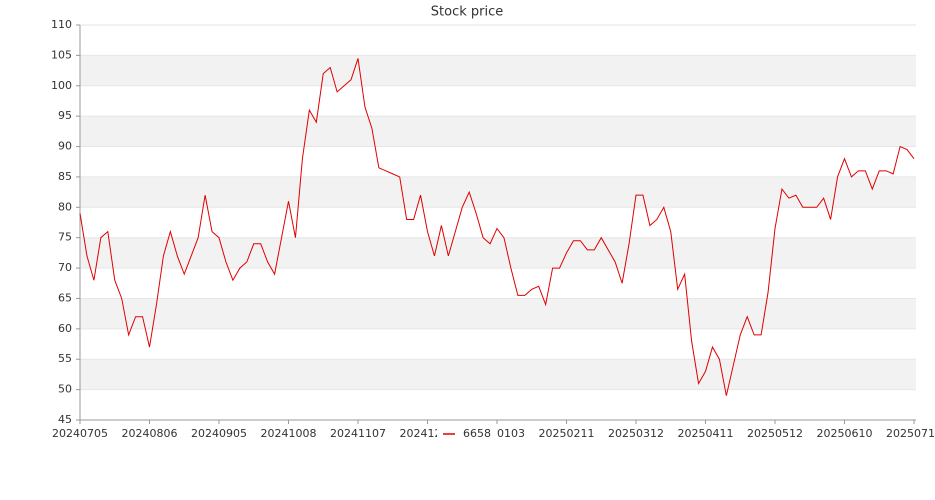 Image resolution: width=935 pixels, height=500 pixels. Describe the element at coordinates (65, 267) in the screenshot. I see `y-tick-label: 70` at that location.